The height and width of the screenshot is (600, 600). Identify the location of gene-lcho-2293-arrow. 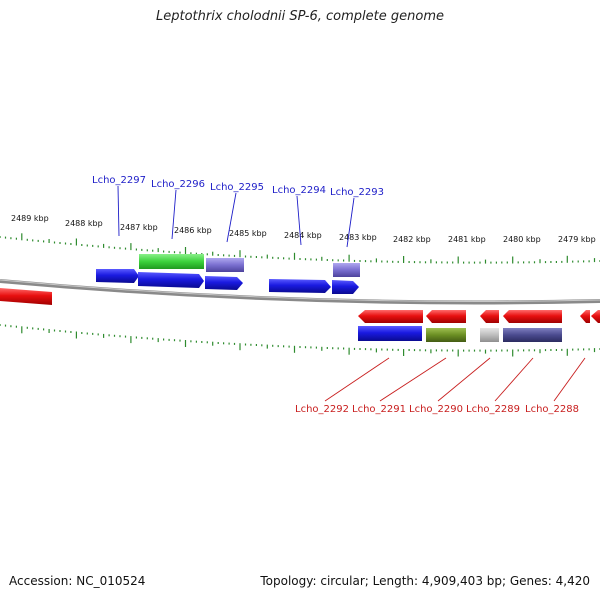
(345, 287).